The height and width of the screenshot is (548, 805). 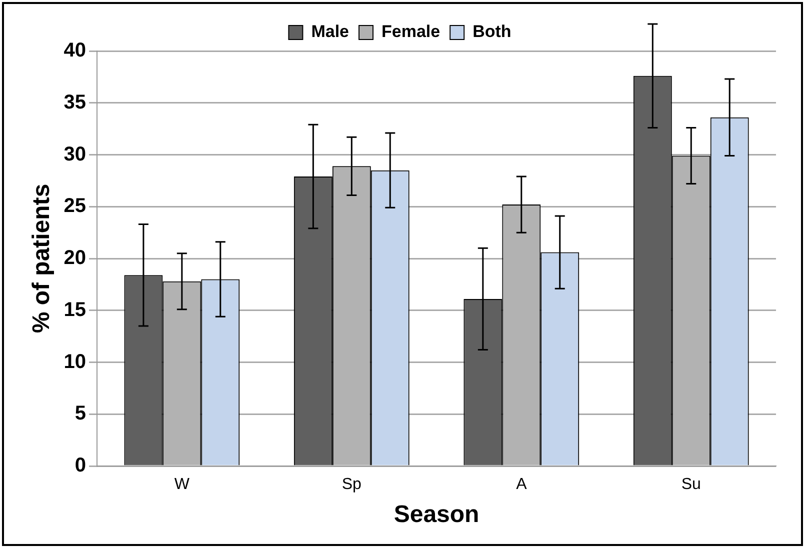 I want to click on legend-label: Female, so click(x=411, y=32).